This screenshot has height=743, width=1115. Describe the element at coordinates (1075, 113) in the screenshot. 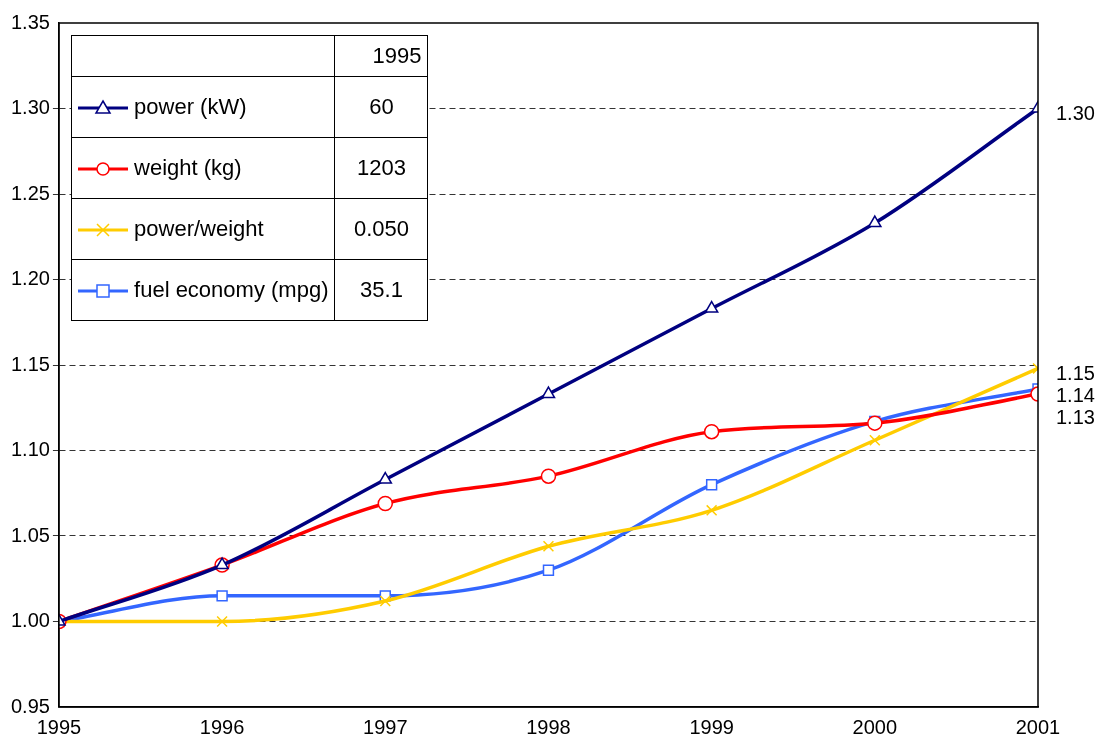

I see `data-label: 1.30` at that location.